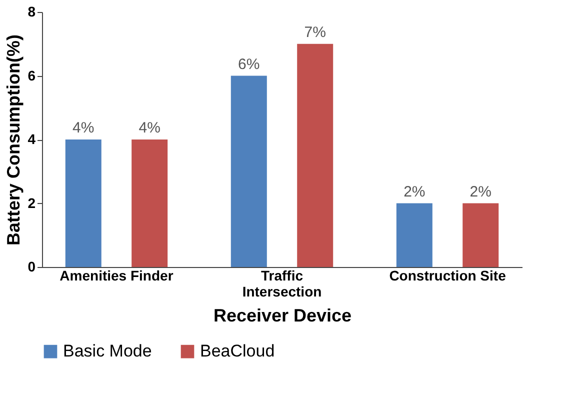  What do you see at coordinates (32, 266) in the screenshot?
I see `y-tick-label: 0` at bounding box center [32, 266].